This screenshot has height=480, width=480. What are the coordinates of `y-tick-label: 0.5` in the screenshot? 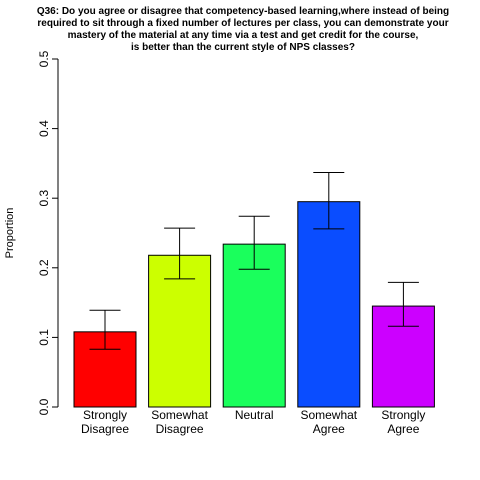 It's located at (44, 58).